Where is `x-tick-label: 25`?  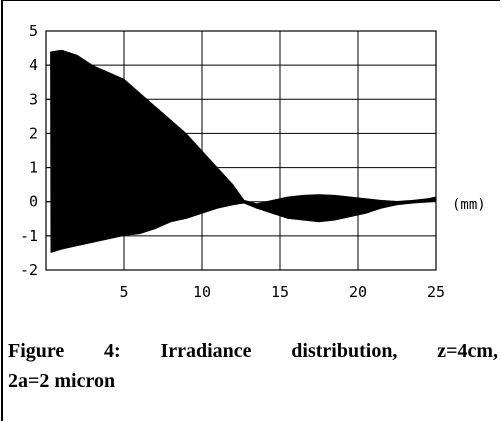
x-tick-label: 25 is located at coordinates (436, 291).